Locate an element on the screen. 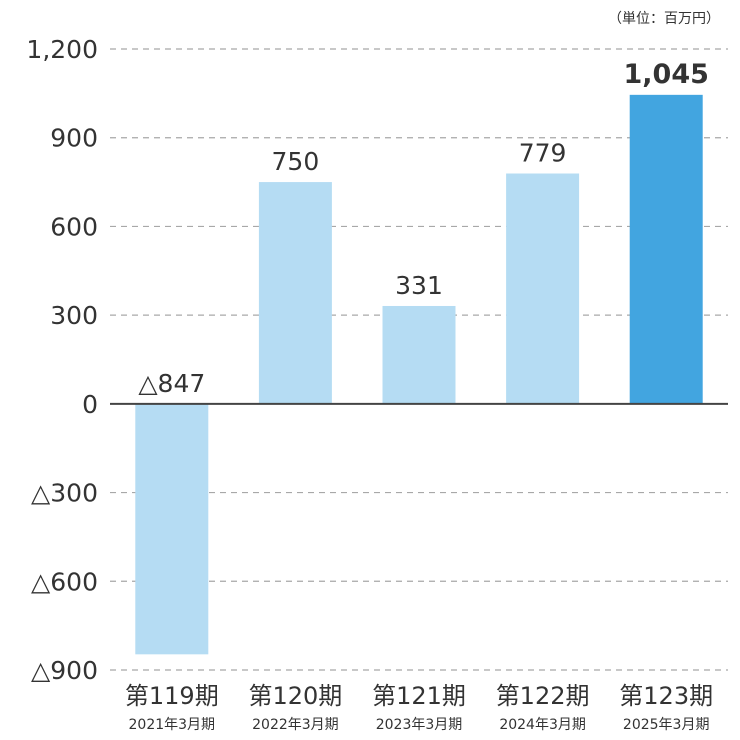  y-axis-ticks: 1,200 900 600 300 0 △300 △600 △900 is located at coordinates (62, 360).